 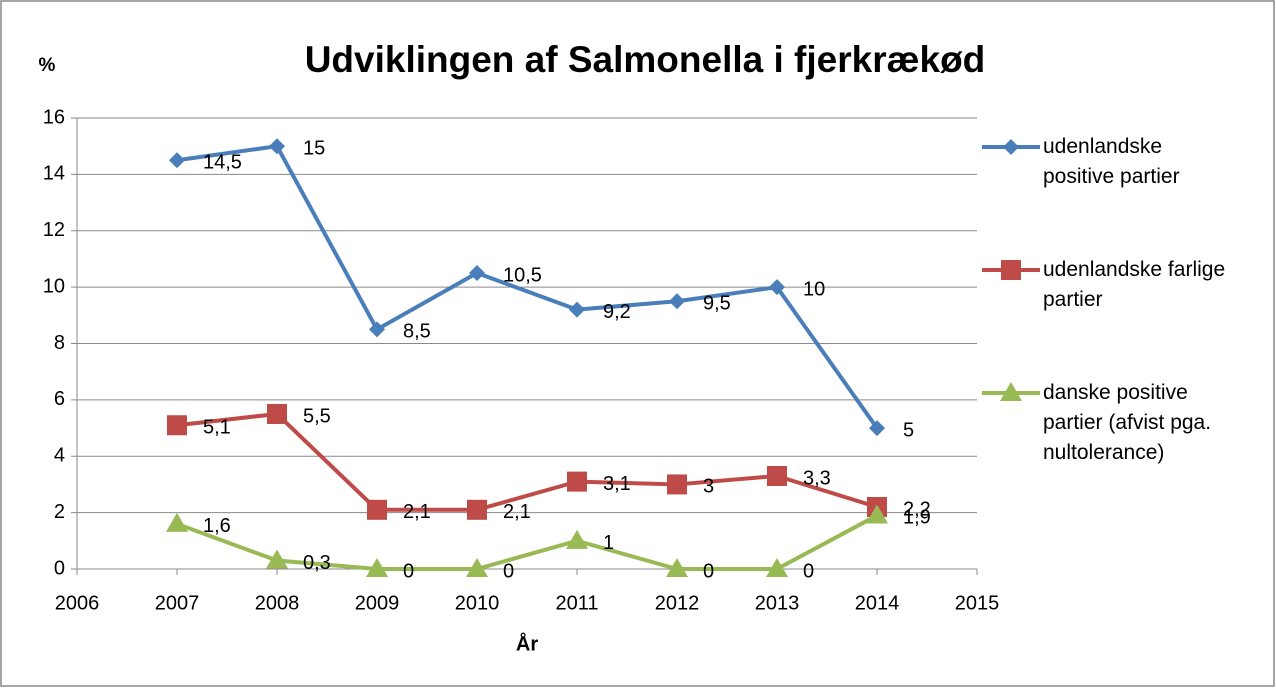 I want to click on data-label: 14,5, so click(x=222, y=163).